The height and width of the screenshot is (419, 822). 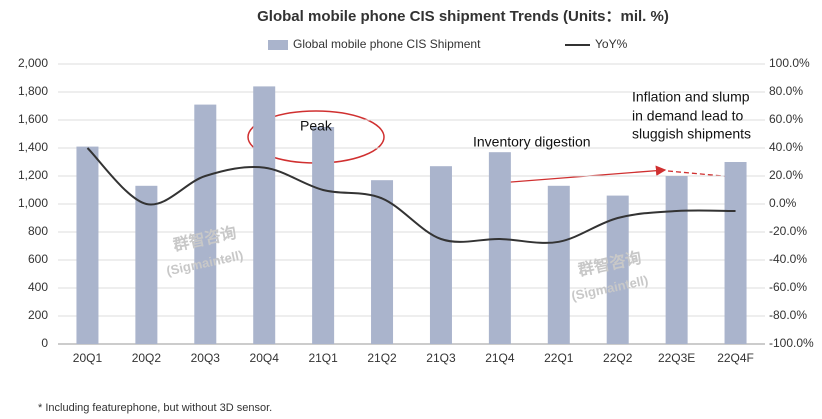 I want to click on y2-tick-label: -100.0%, so click(x=791, y=343).